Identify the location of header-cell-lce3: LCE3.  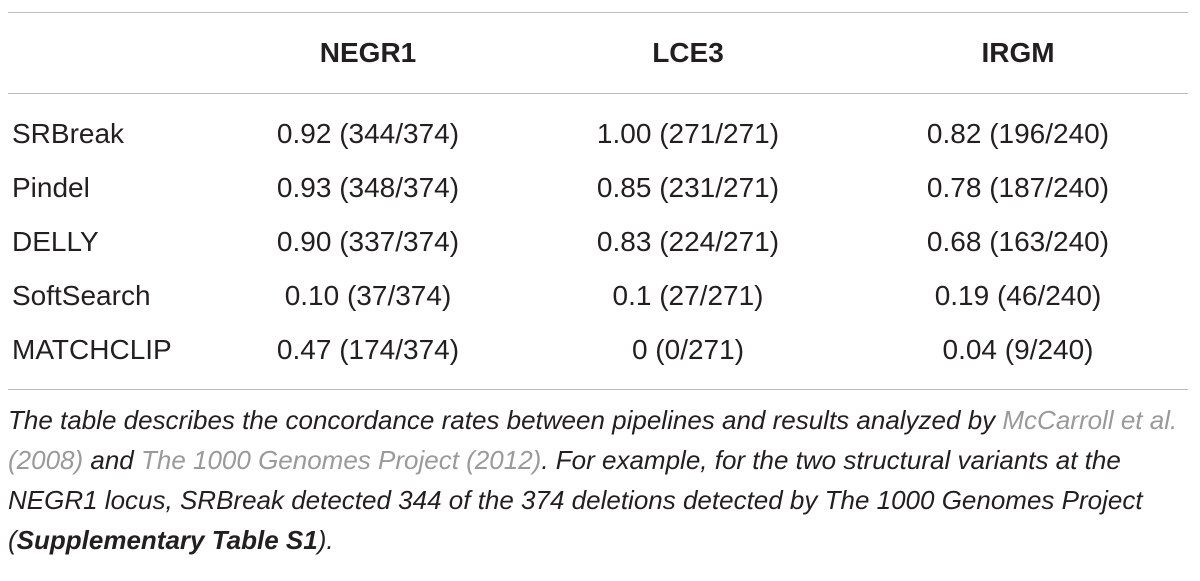
(688, 52).